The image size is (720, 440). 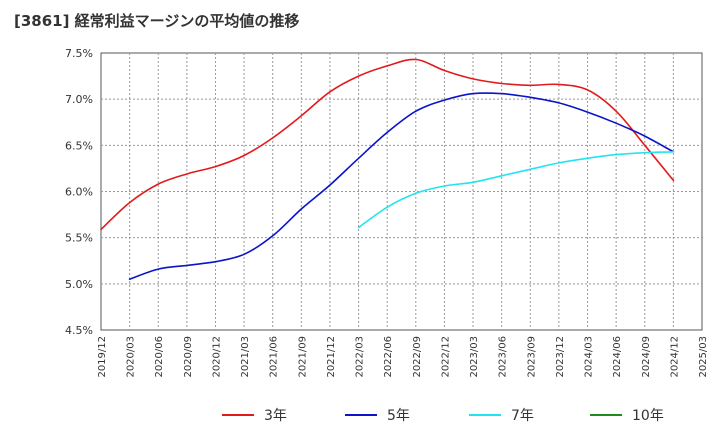 What do you see at coordinates (188, 357) in the screenshot?
I see `x-tick-label: 2020/09` at bounding box center [188, 357].